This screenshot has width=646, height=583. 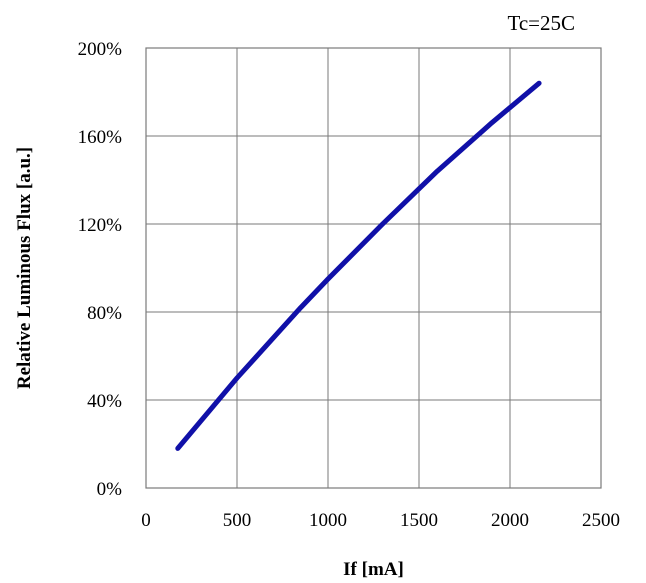 I want to click on y-tick-label: 80%, so click(x=104, y=313).